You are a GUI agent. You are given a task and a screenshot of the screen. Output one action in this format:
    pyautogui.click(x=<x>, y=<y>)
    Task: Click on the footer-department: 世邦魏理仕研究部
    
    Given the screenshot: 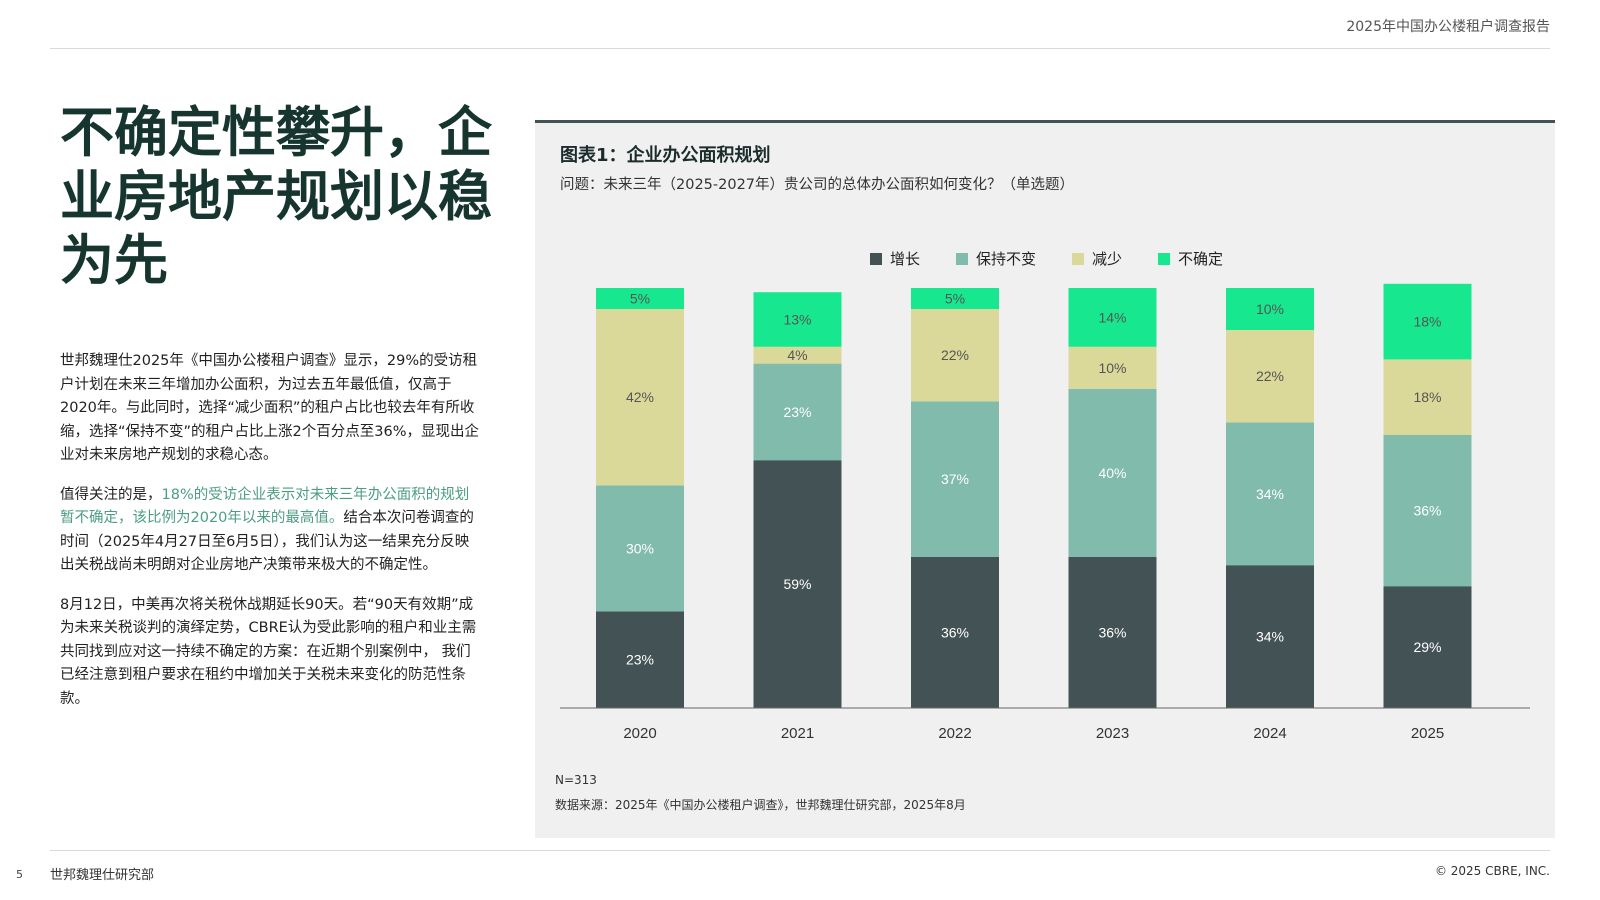 What is the action you would take?
    pyautogui.click(x=102, y=875)
    